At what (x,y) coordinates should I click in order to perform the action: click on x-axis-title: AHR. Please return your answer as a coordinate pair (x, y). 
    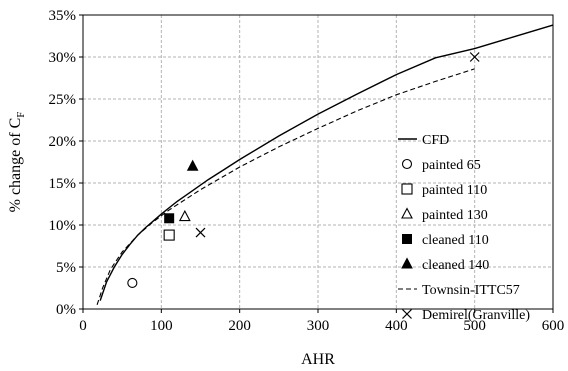
    Looking at the image, I should click on (318, 359).